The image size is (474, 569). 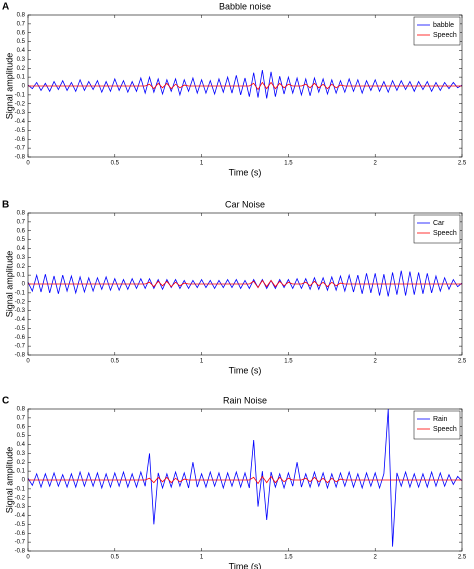 I want to click on panel-label: A, so click(x=5, y=7).